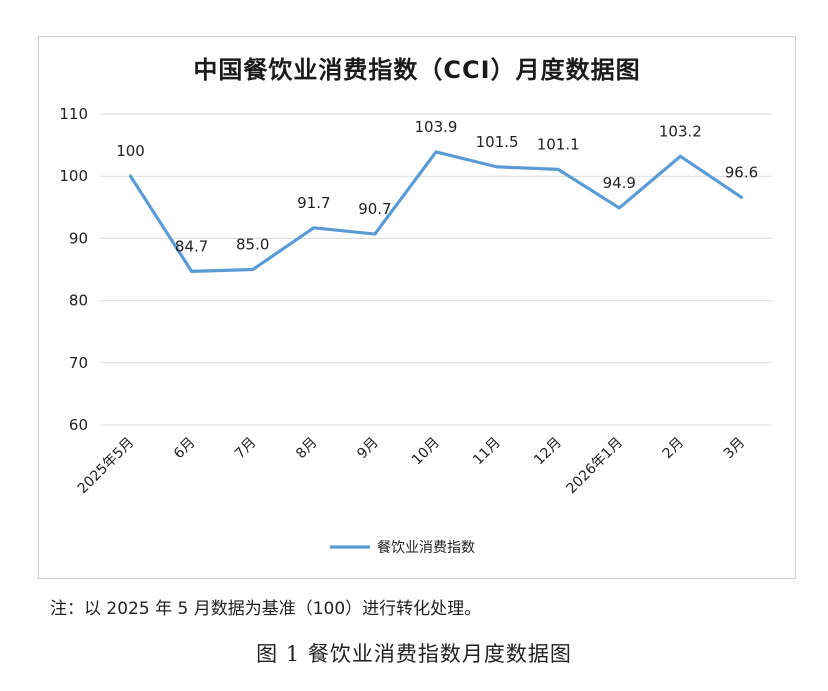 The height and width of the screenshot is (691, 828). Describe the element at coordinates (680, 131) in the screenshot. I see `data-label: 103.2` at that location.